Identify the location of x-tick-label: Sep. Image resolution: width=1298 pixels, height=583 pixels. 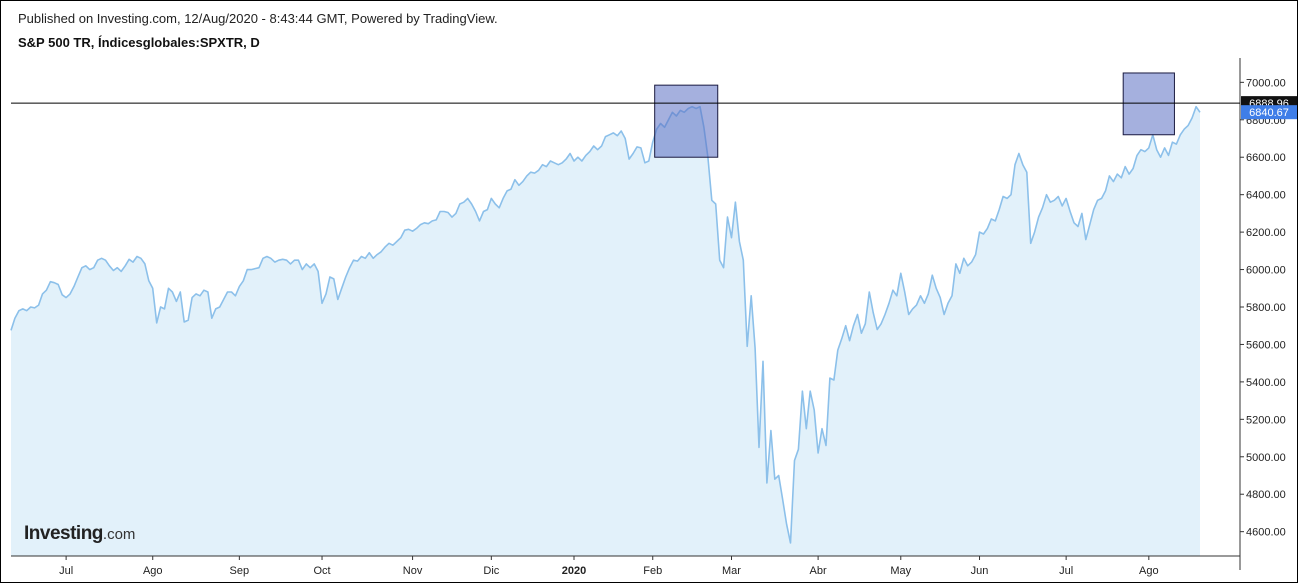
(240, 571).